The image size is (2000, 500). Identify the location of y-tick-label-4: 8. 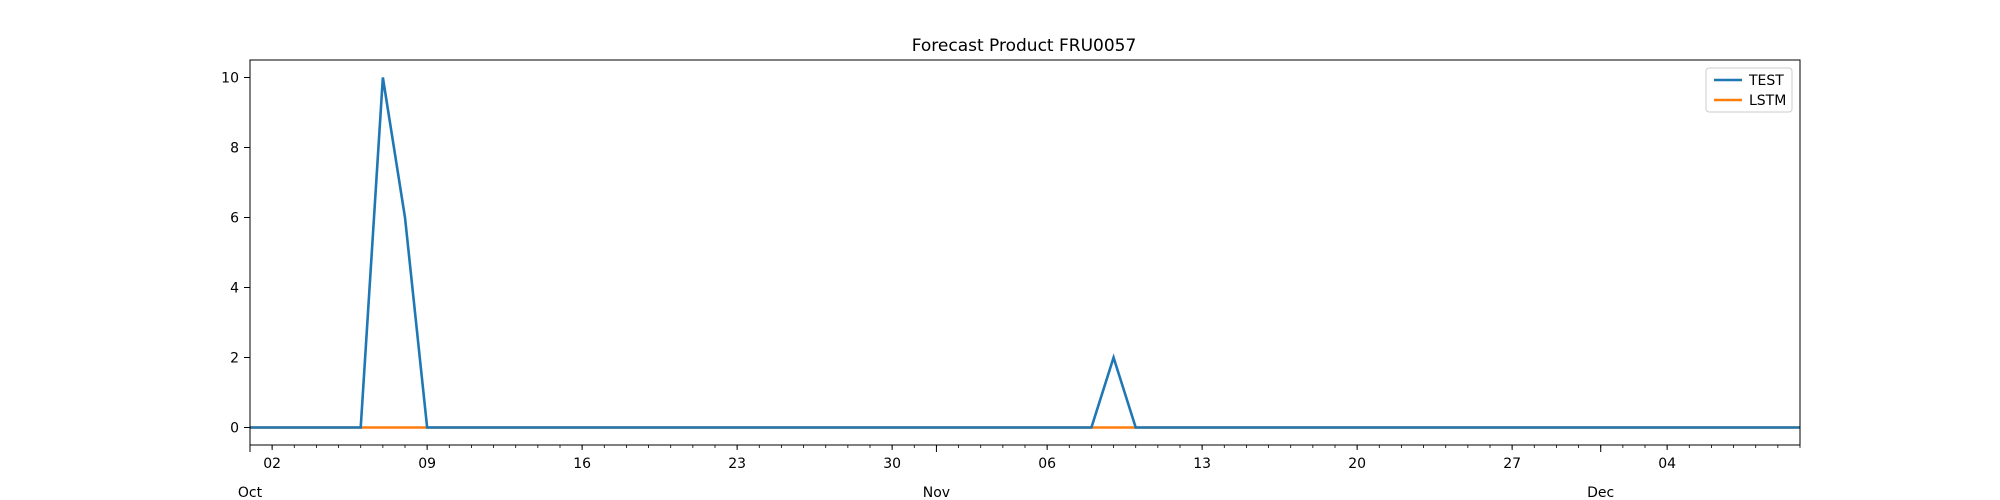
(234, 149).